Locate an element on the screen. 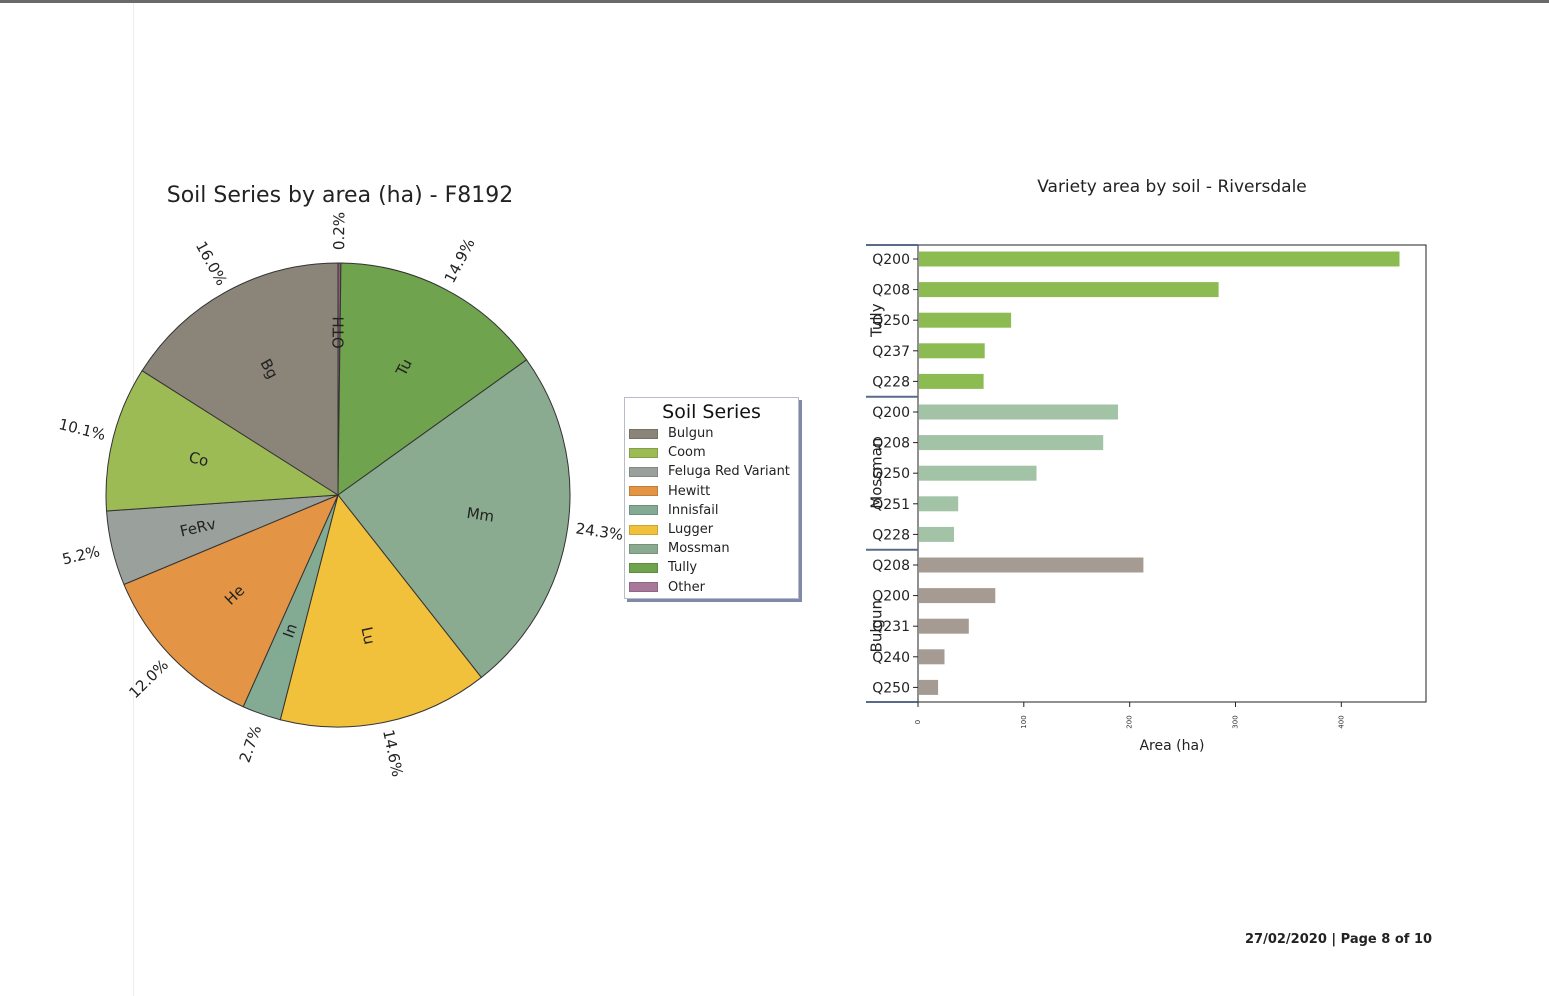 Image resolution: width=1549 pixels, height=996 pixels. legend-label-coom: Coom is located at coordinates (687, 453).